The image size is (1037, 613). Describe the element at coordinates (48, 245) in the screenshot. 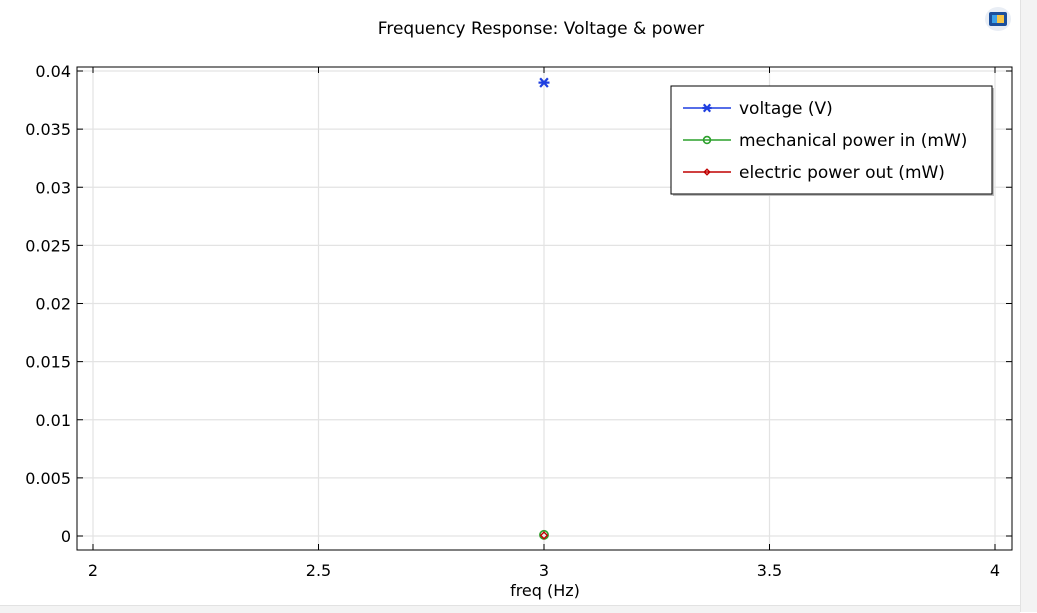

I see `y-tick-label: 0.025` at that location.